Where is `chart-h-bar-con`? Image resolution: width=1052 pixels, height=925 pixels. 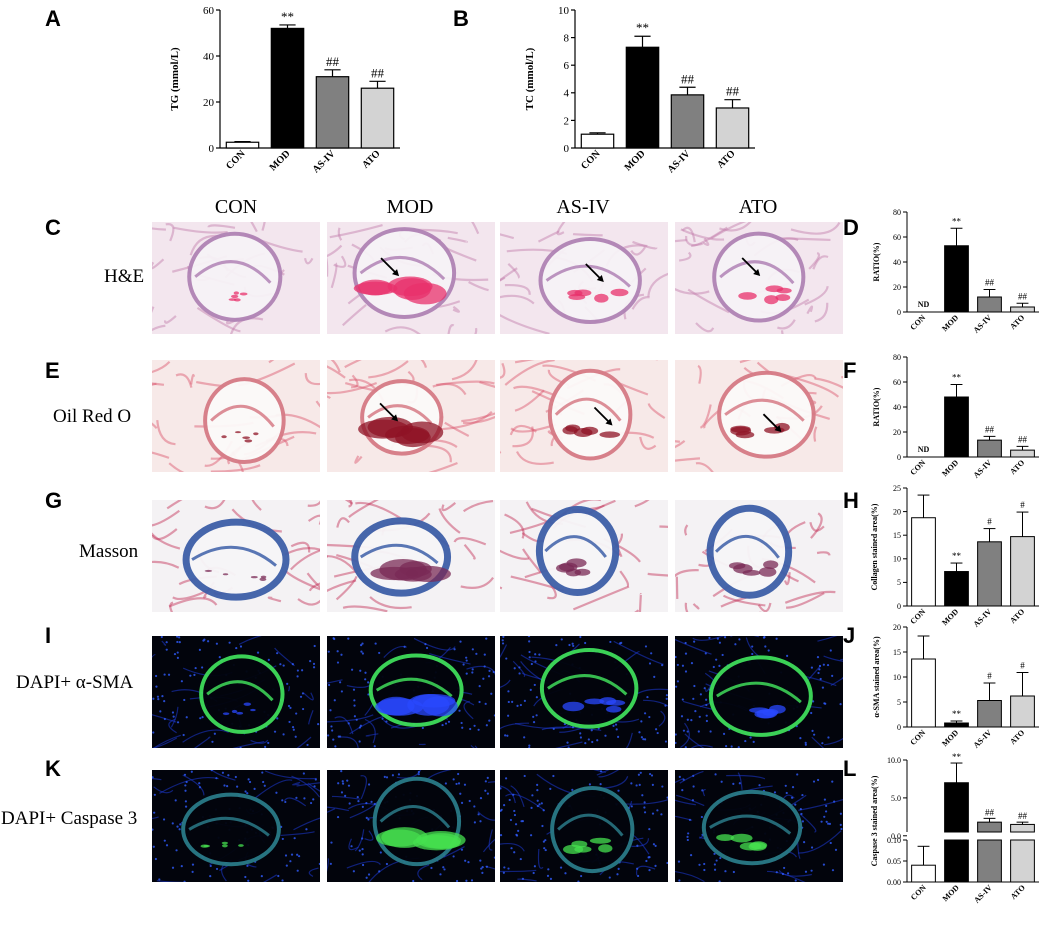 chart-h-bar-con is located at coordinates (923, 562).